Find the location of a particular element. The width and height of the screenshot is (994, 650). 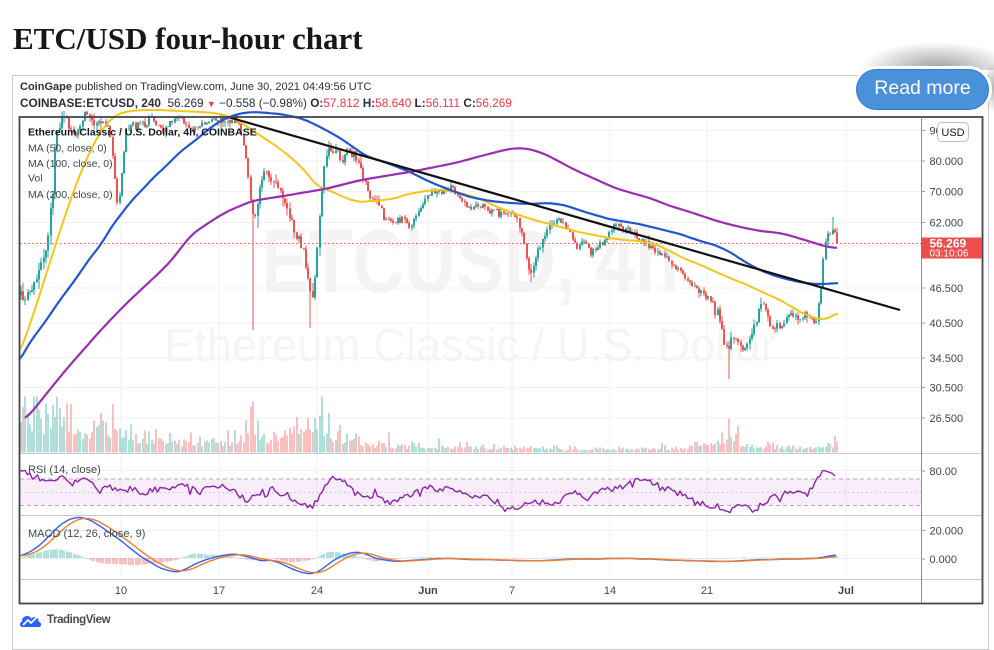

svg-text: 40.500 is located at coordinates (947, 324).